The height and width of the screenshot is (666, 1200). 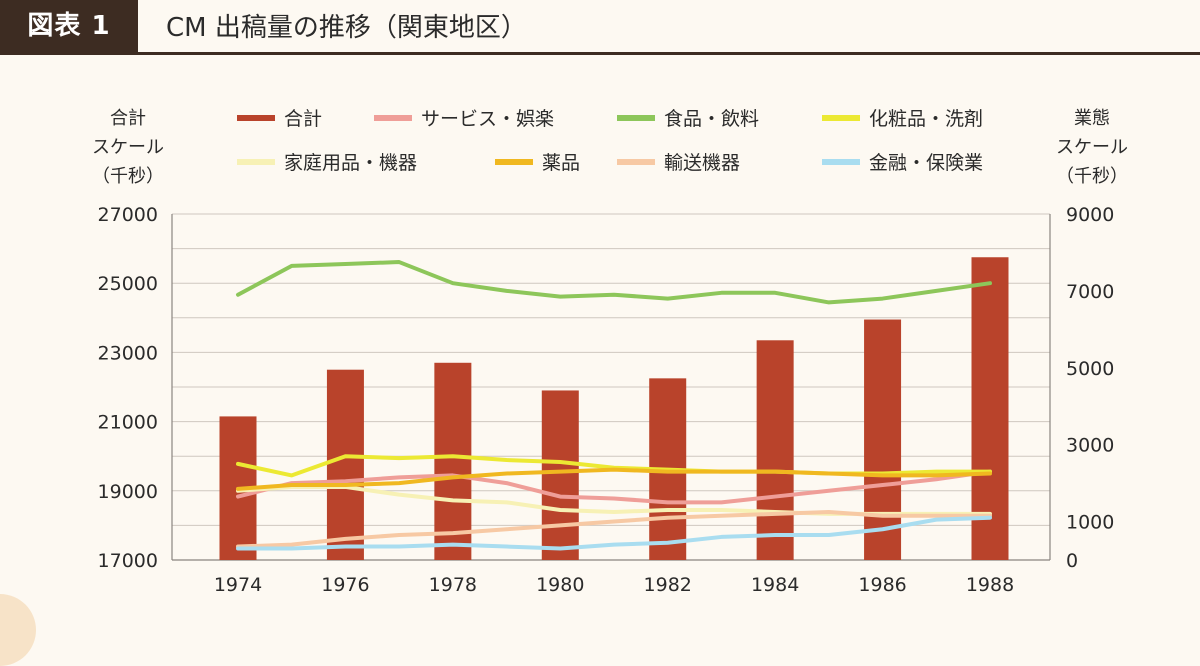 What do you see at coordinates (128, 147) in the screenshot?
I see `left-axis-title: スケール` at bounding box center [128, 147].